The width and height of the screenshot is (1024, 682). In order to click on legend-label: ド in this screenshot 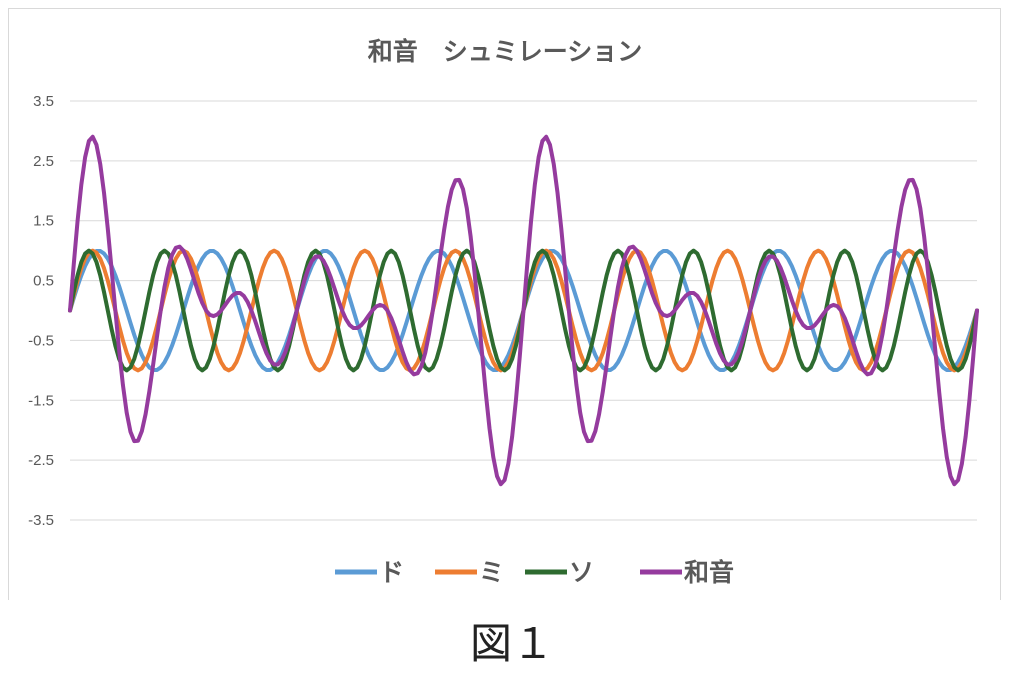, I will do `click(391, 572)`.